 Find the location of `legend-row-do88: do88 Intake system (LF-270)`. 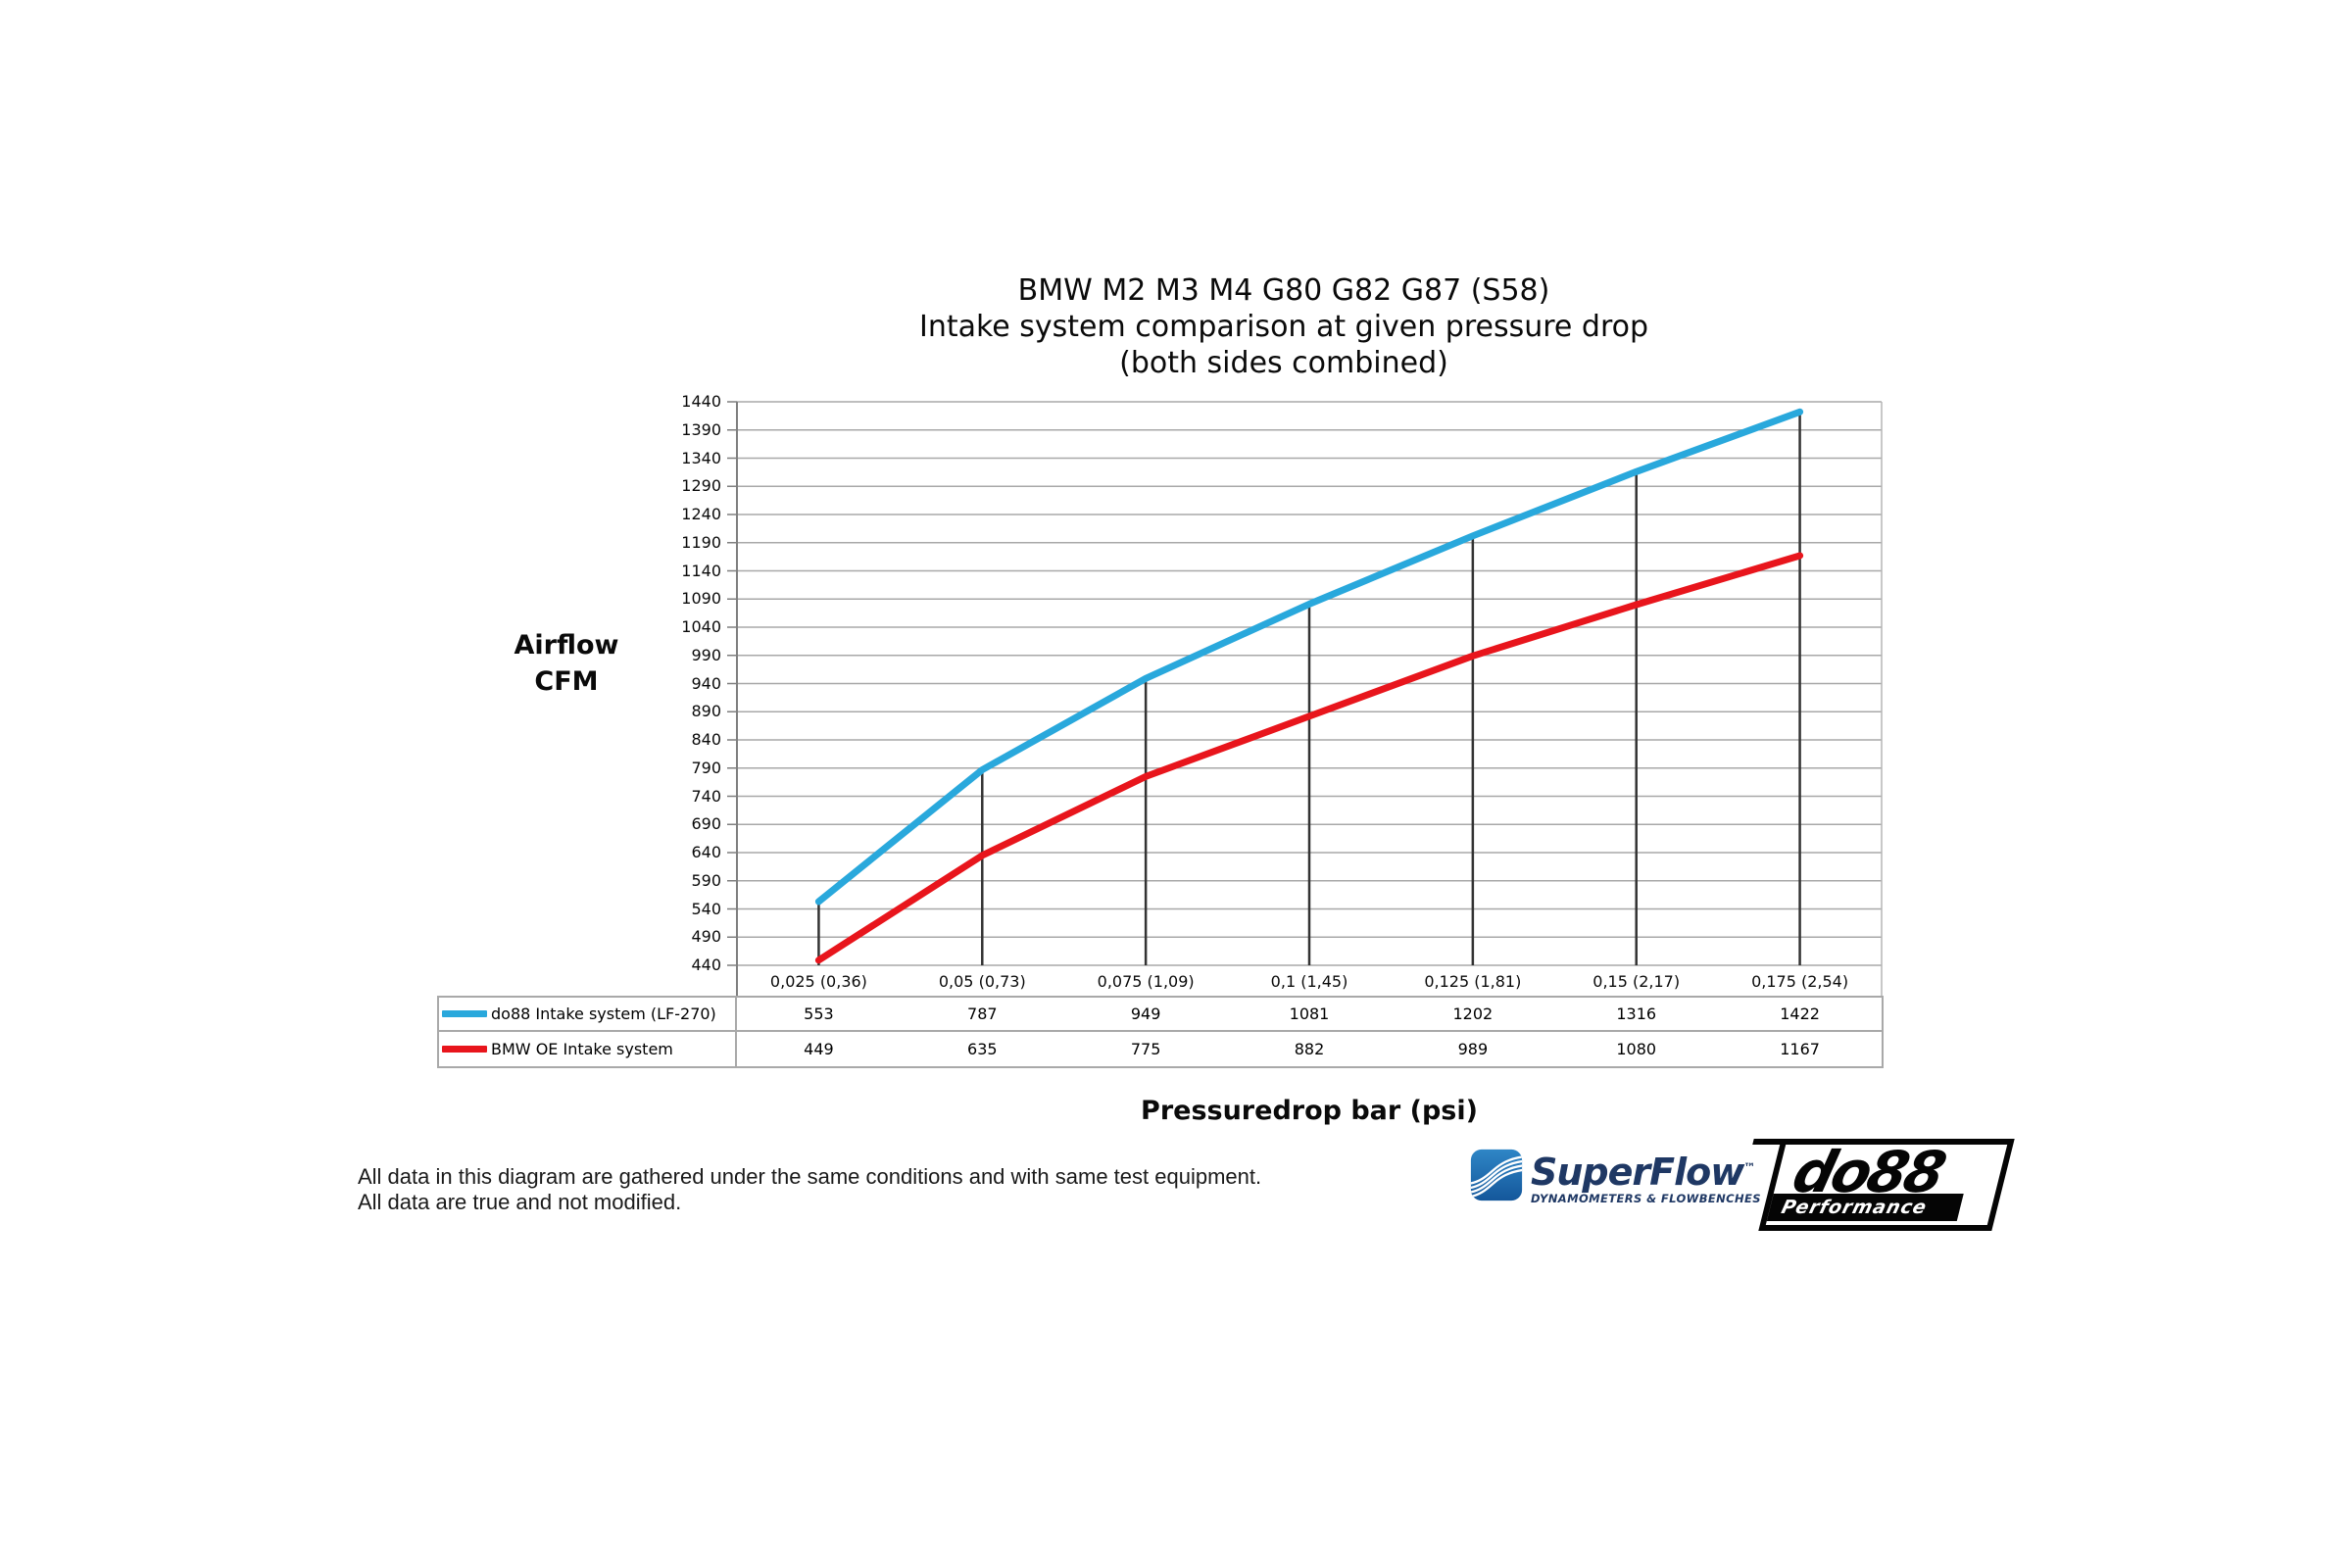

legend-row-do88: do88 Intake system (LF-270) is located at coordinates (587, 1015).